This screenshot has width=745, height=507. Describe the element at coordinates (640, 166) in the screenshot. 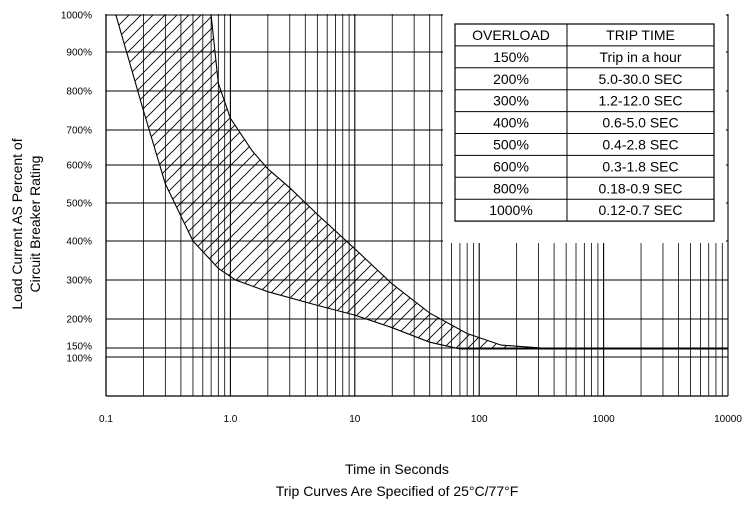

I see `table-cell-trip-time: 0.3-1.8 SEC` at that location.